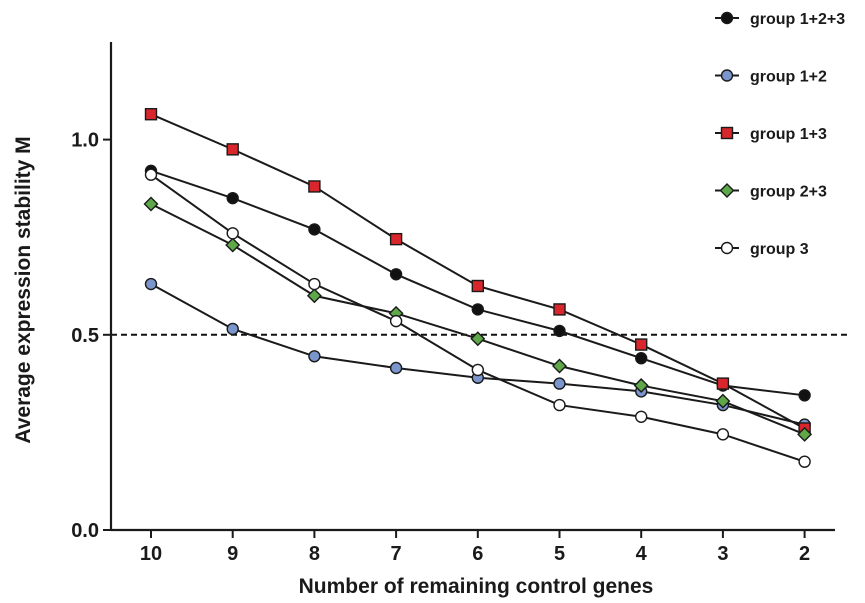 Image resolution: width=865 pixels, height=603 pixels. Describe the element at coordinates (85, 141) in the screenshot. I see `y-tick-label: 1.0` at that location.